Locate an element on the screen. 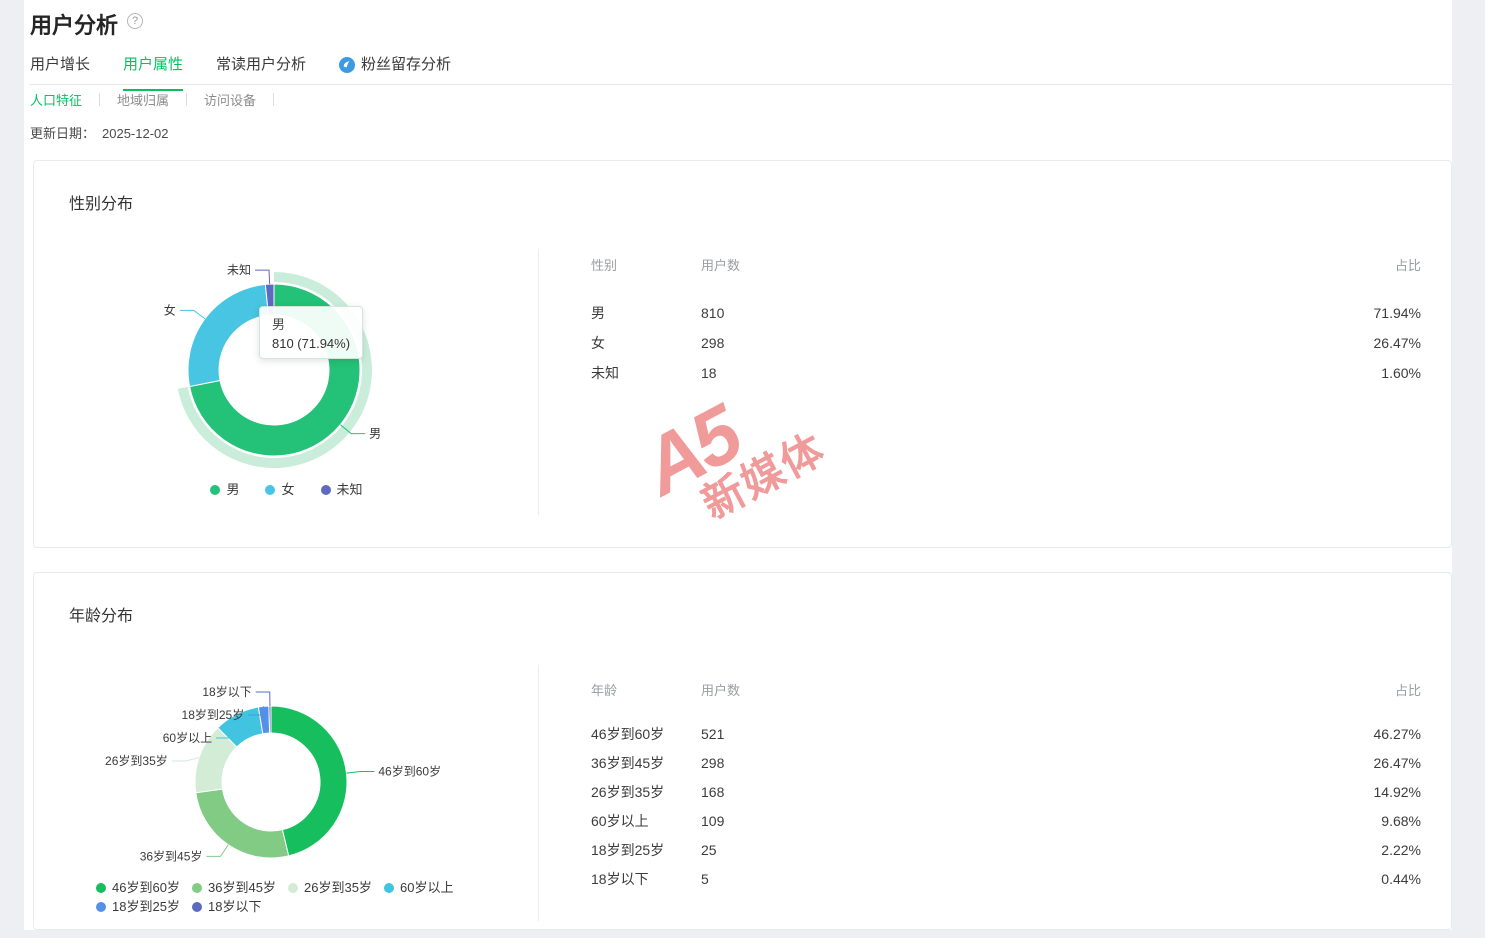  tooltip-series-value: 810 (71.94%) is located at coordinates (311, 343).